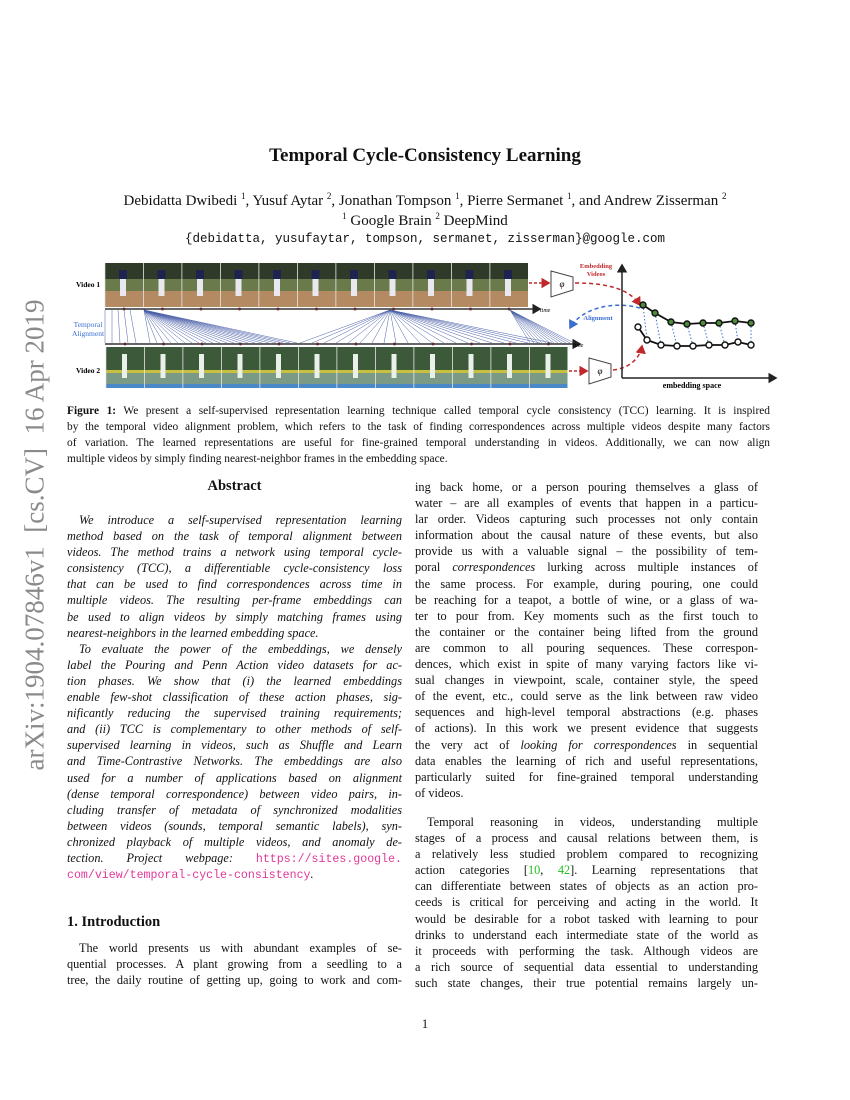 This screenshot has width=850, height=1100. Describe the element at coordinates (562, 284) in the screenshot. I see `phi-label-1: φ` at that location.